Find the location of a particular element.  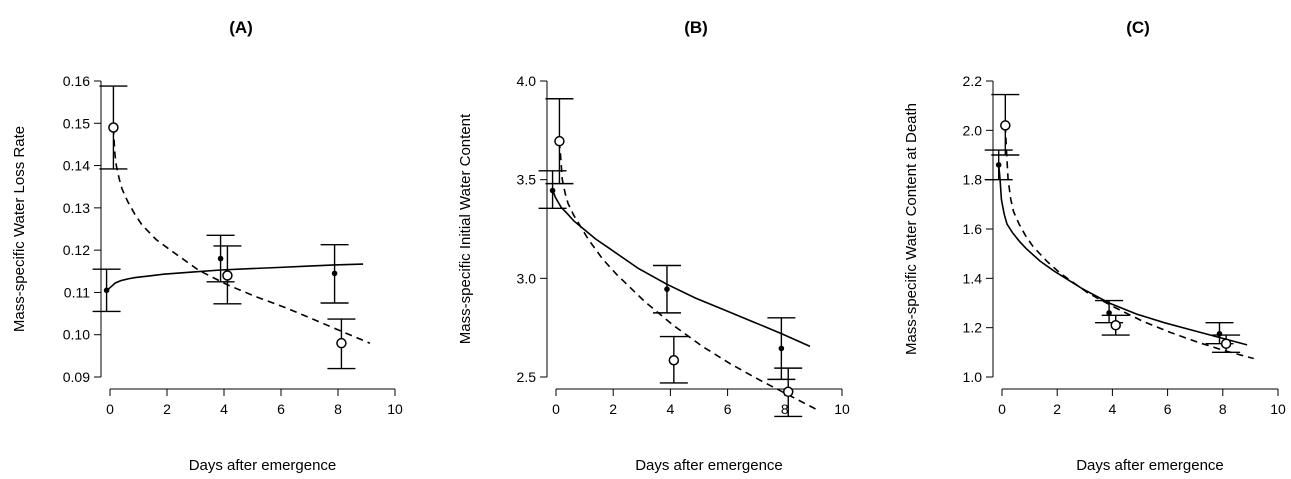

y-axis: 2.5 3.0 3.5 4.0 is located at coordinates (532, 229).